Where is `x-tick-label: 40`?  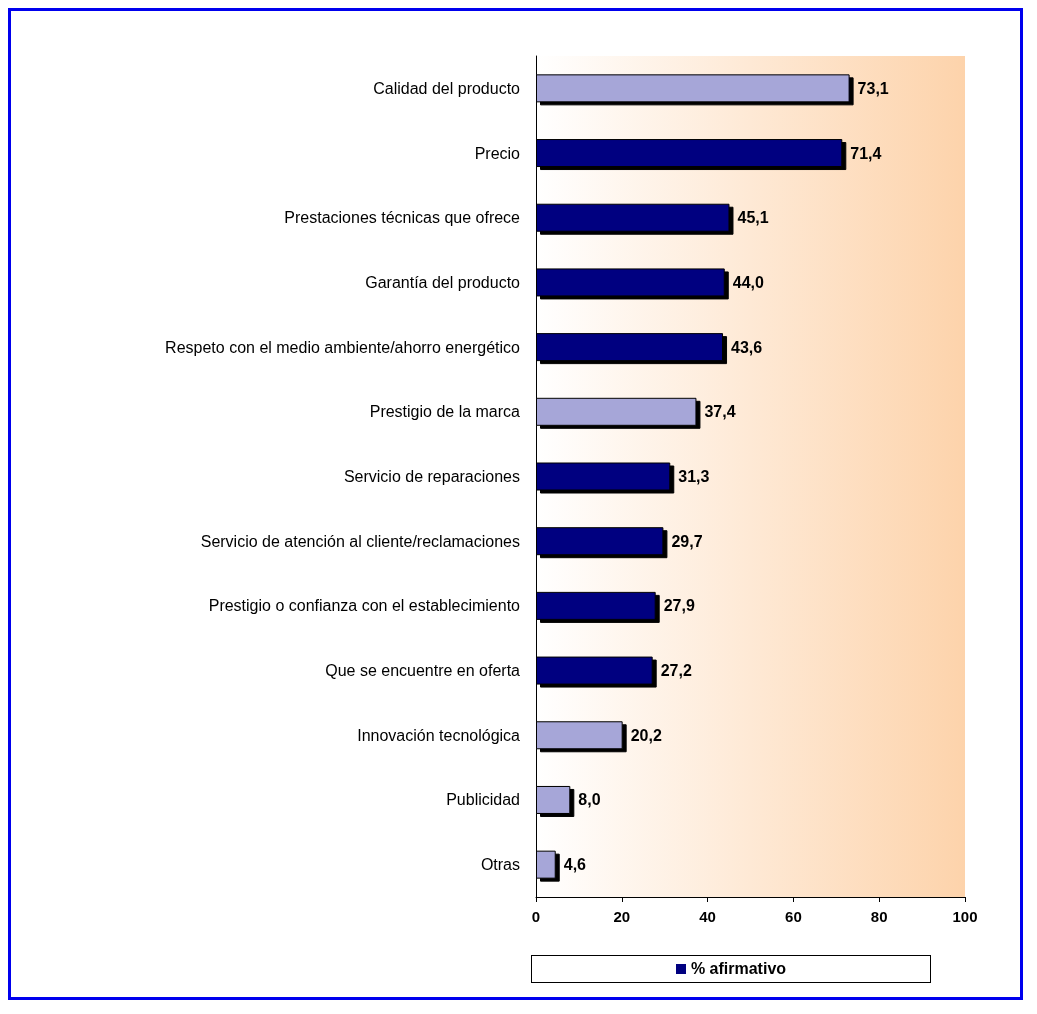
x-tick-label: 40 is located at coordinates (707, 916).